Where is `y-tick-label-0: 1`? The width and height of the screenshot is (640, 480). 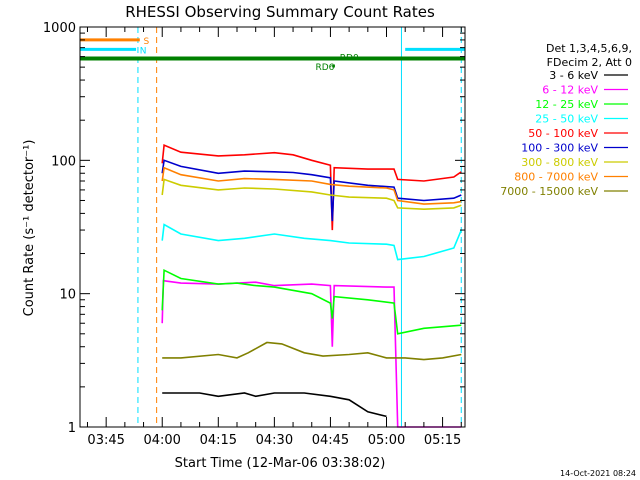
y-tick-label-0: 1 is located at coordinates (72, 428).